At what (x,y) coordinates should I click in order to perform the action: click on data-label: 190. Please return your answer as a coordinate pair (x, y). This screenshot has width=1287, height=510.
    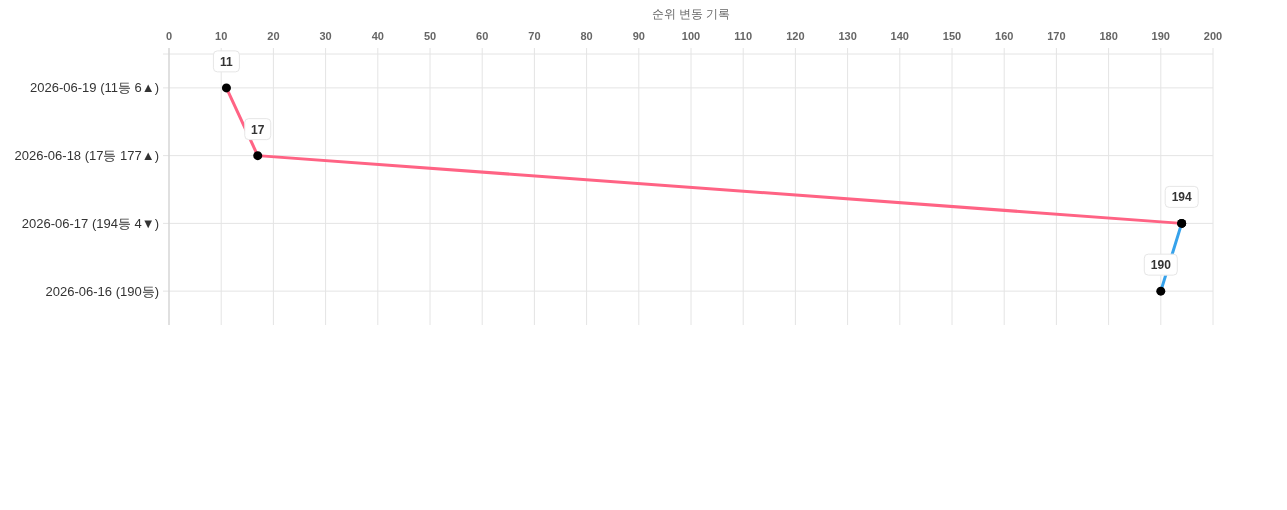
    Looking at the image, I should click on (1161, 265).